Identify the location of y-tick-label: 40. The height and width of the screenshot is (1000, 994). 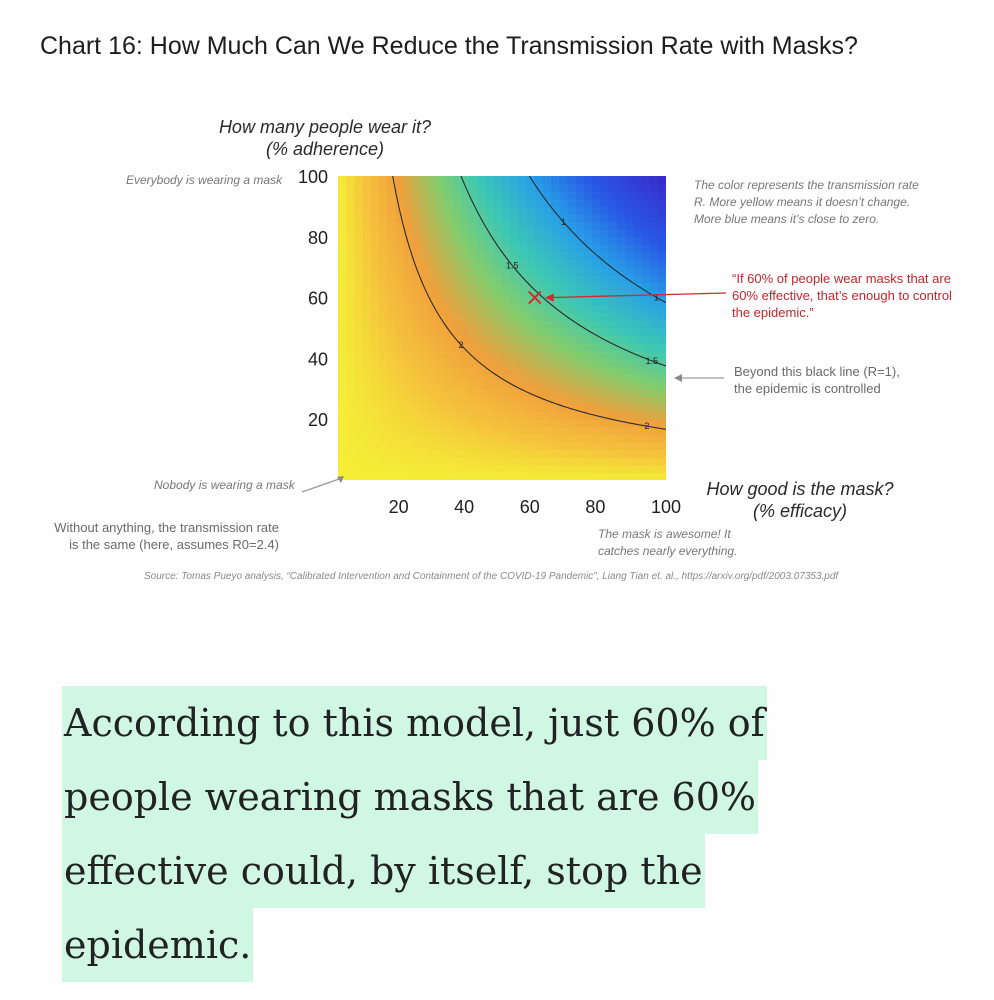
(318, 359).